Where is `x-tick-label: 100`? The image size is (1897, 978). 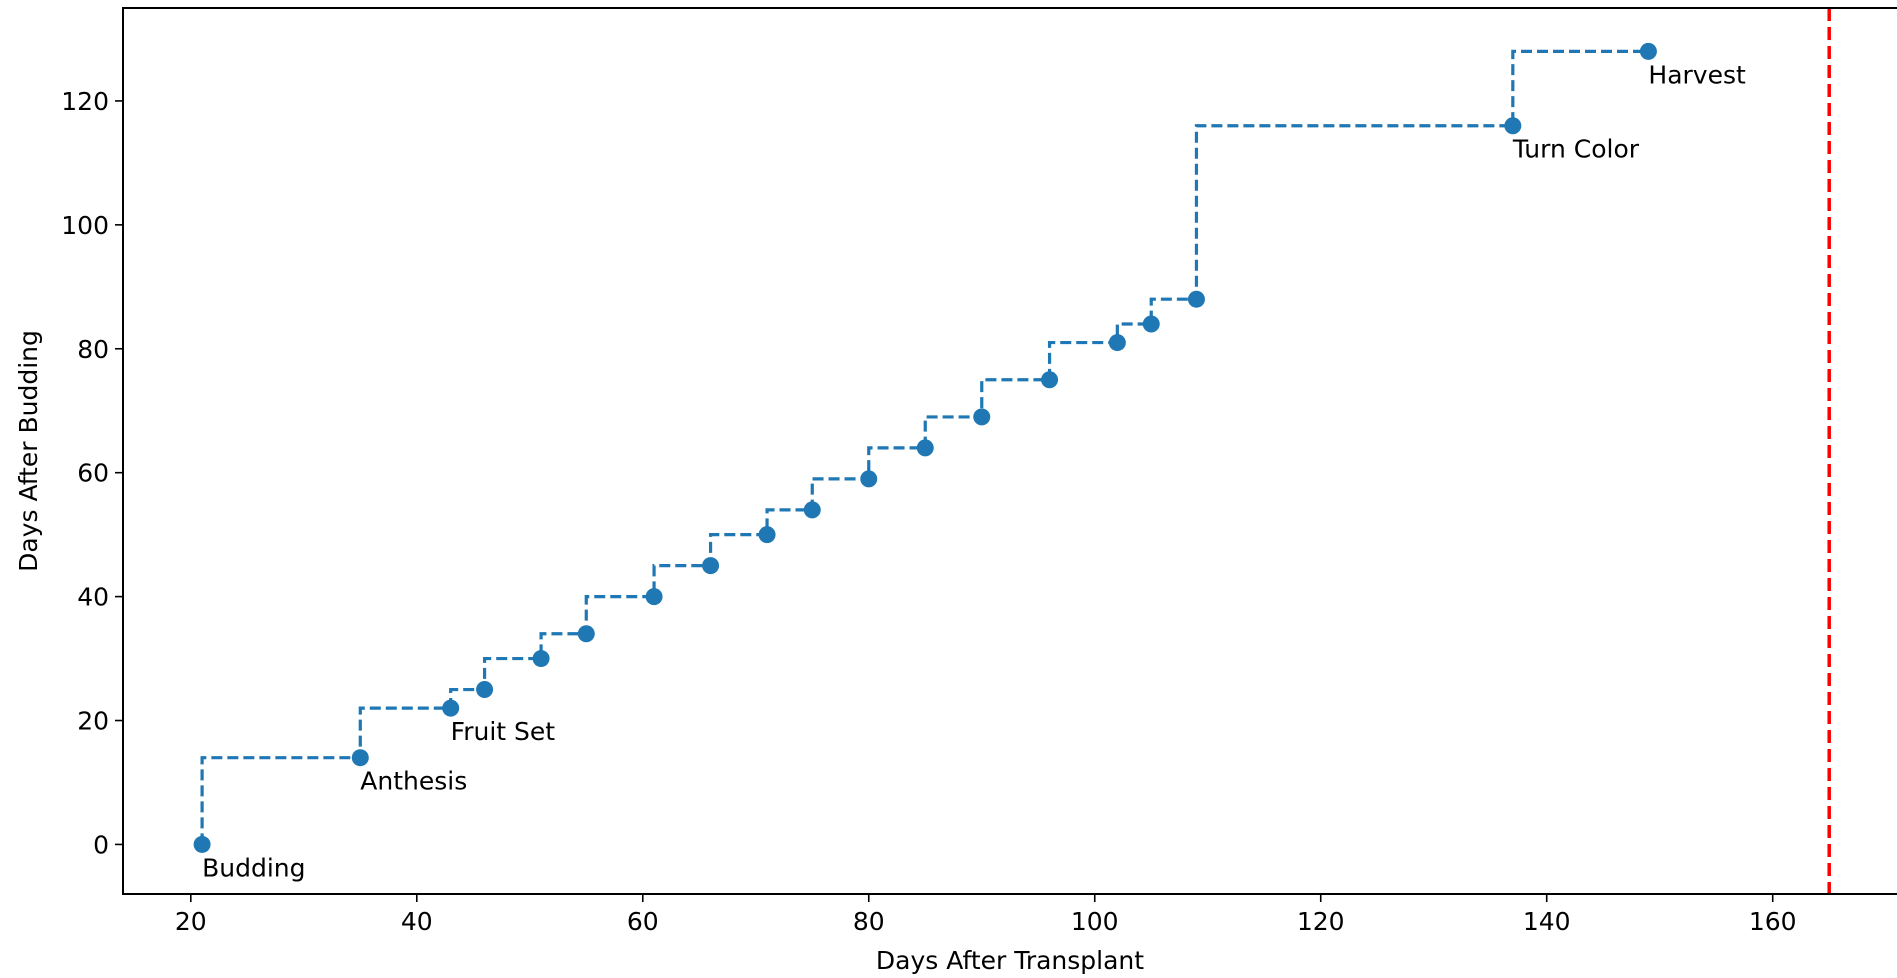 x-tick-label: 100 is located at coordinates (1095, 921).